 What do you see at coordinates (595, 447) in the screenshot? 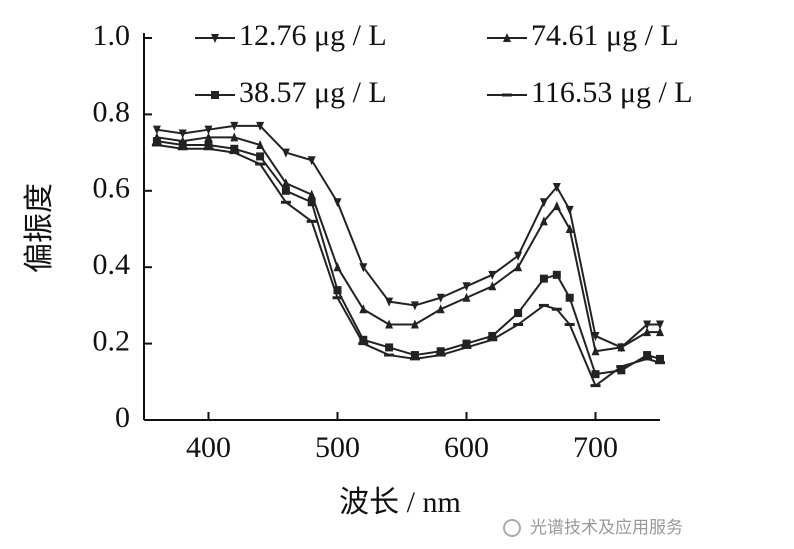
I see `x-tick-label: 700` at bounding box center [595, 447].